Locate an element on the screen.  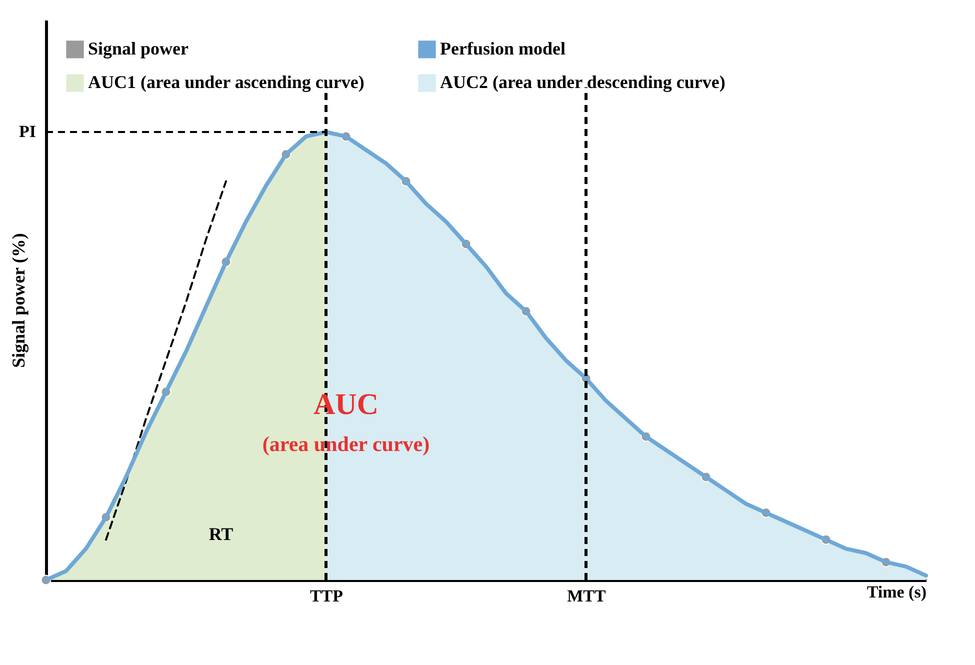
x-axis-title: Time (s) is located at coordinates (896, 592).